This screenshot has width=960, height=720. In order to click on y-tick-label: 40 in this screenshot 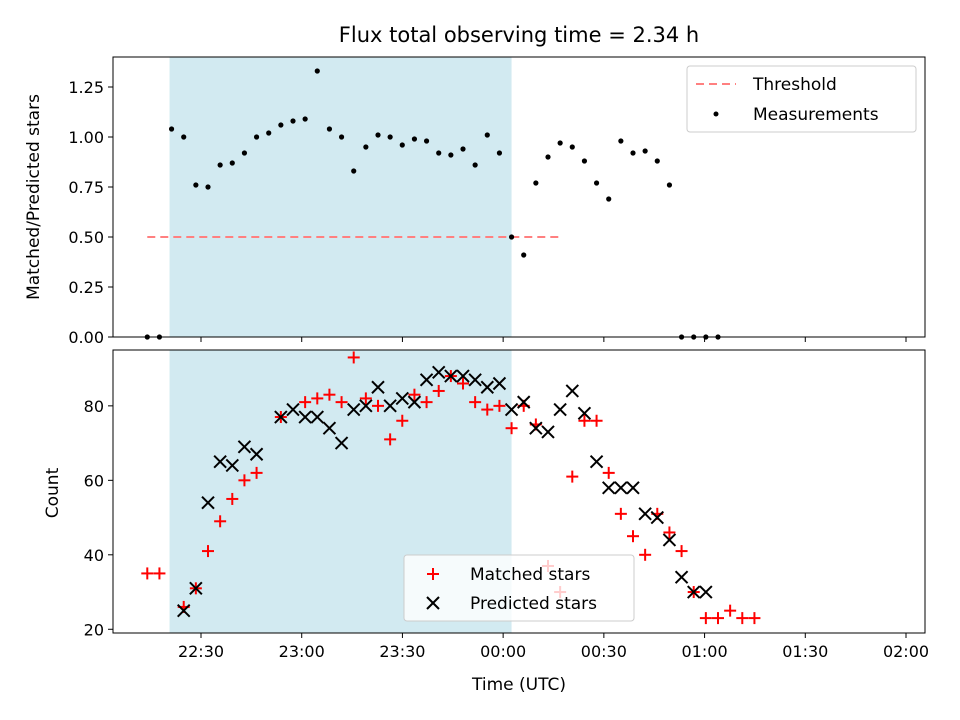, I will do `click(94, 555)`.